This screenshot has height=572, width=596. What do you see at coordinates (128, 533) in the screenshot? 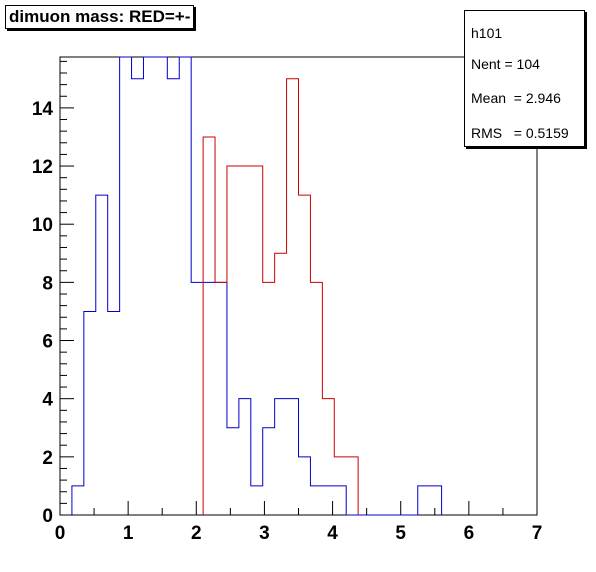
I see `x-tick-label: 1` at bounding box center [128, 533].